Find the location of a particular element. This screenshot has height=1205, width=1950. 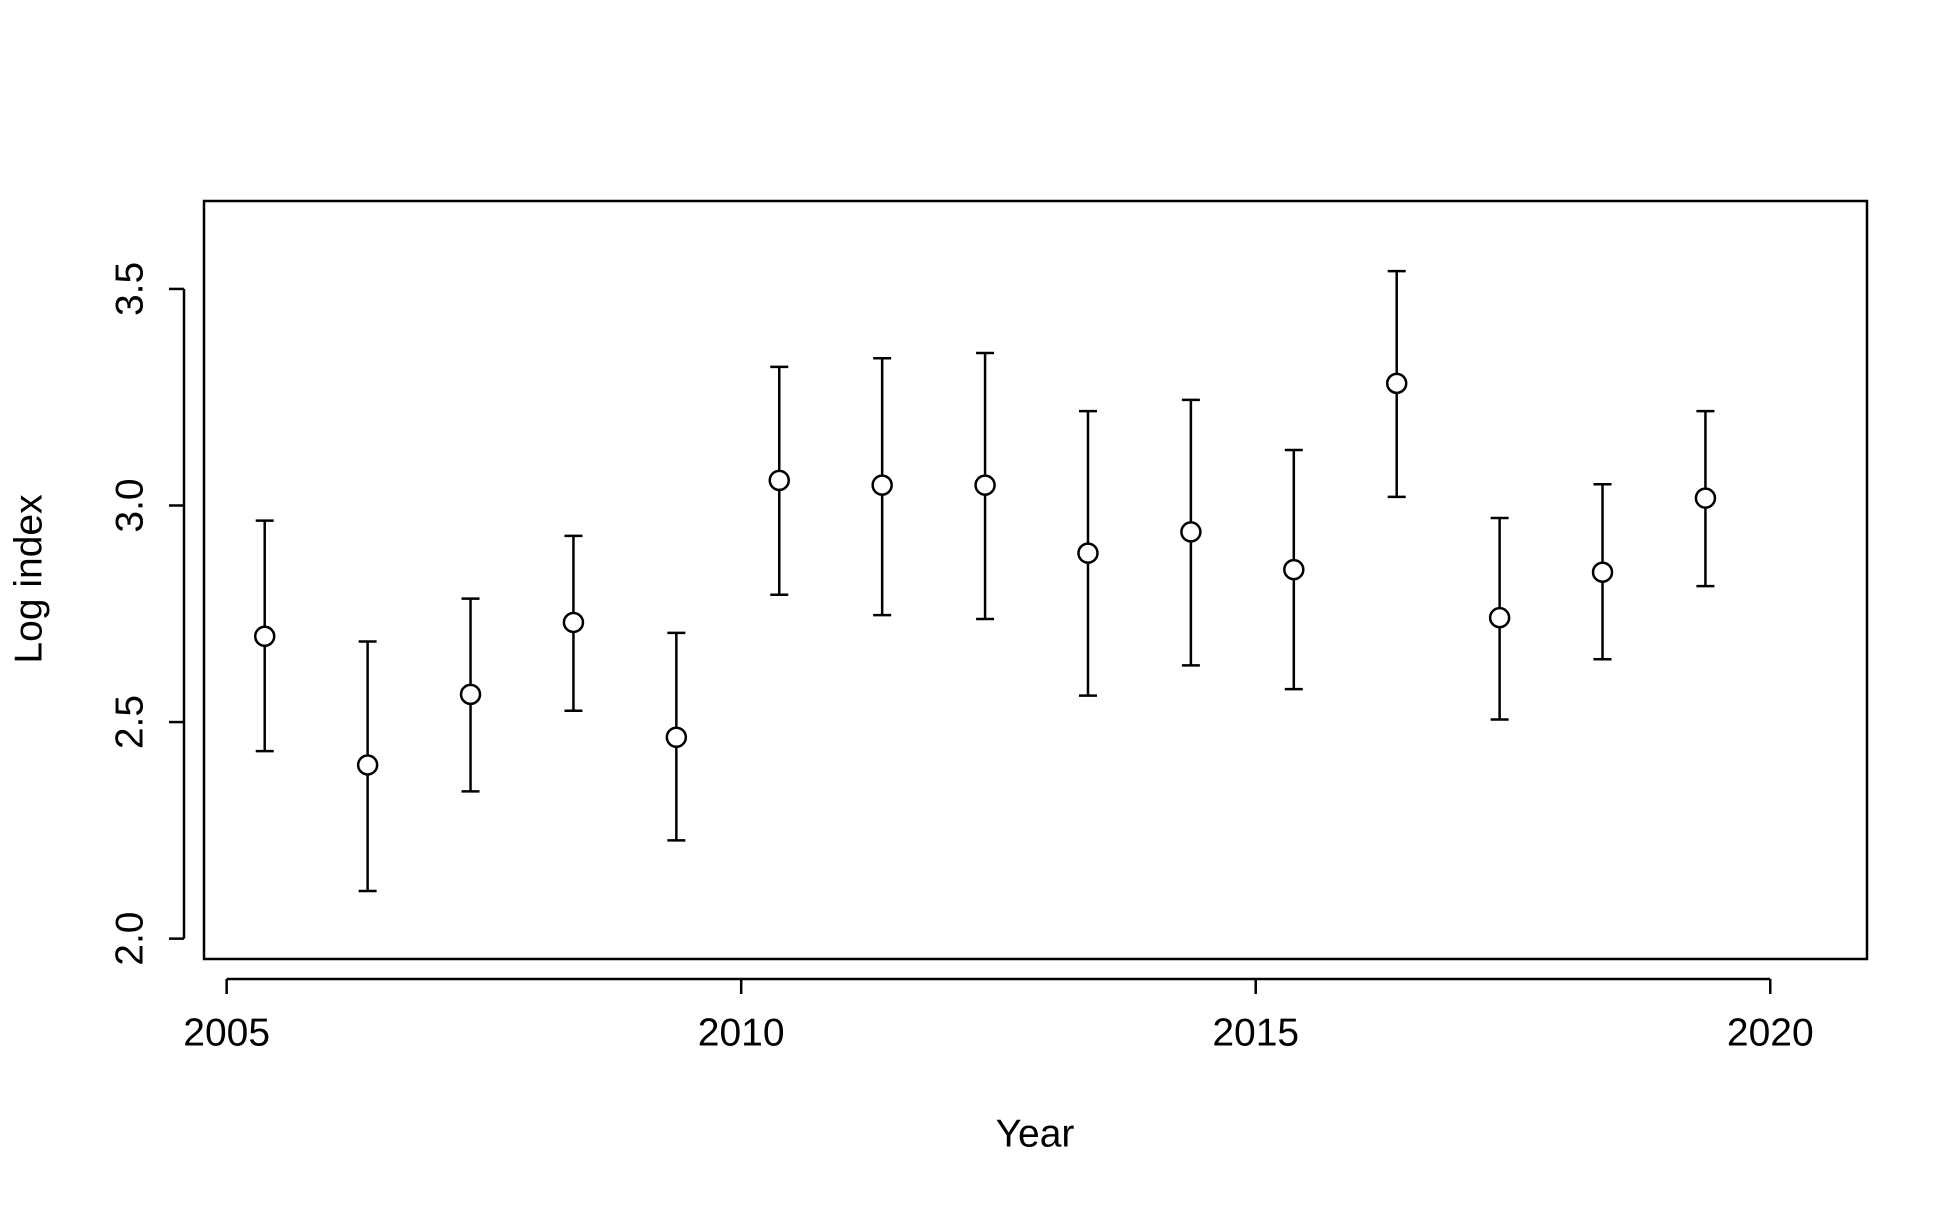

y-tick-label: 3.5 is located at coordinates (129, 289).